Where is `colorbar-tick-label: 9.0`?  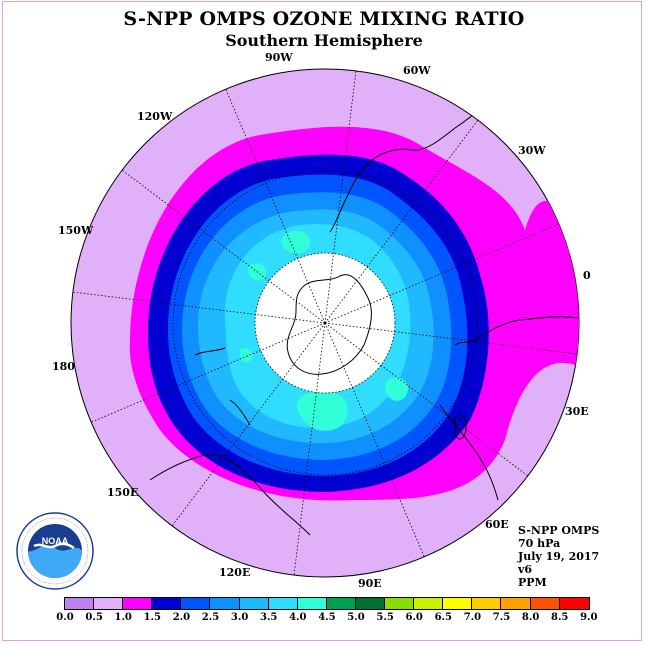 colorbar-tick-label: 9.0 is located at coordinates (589, 617).